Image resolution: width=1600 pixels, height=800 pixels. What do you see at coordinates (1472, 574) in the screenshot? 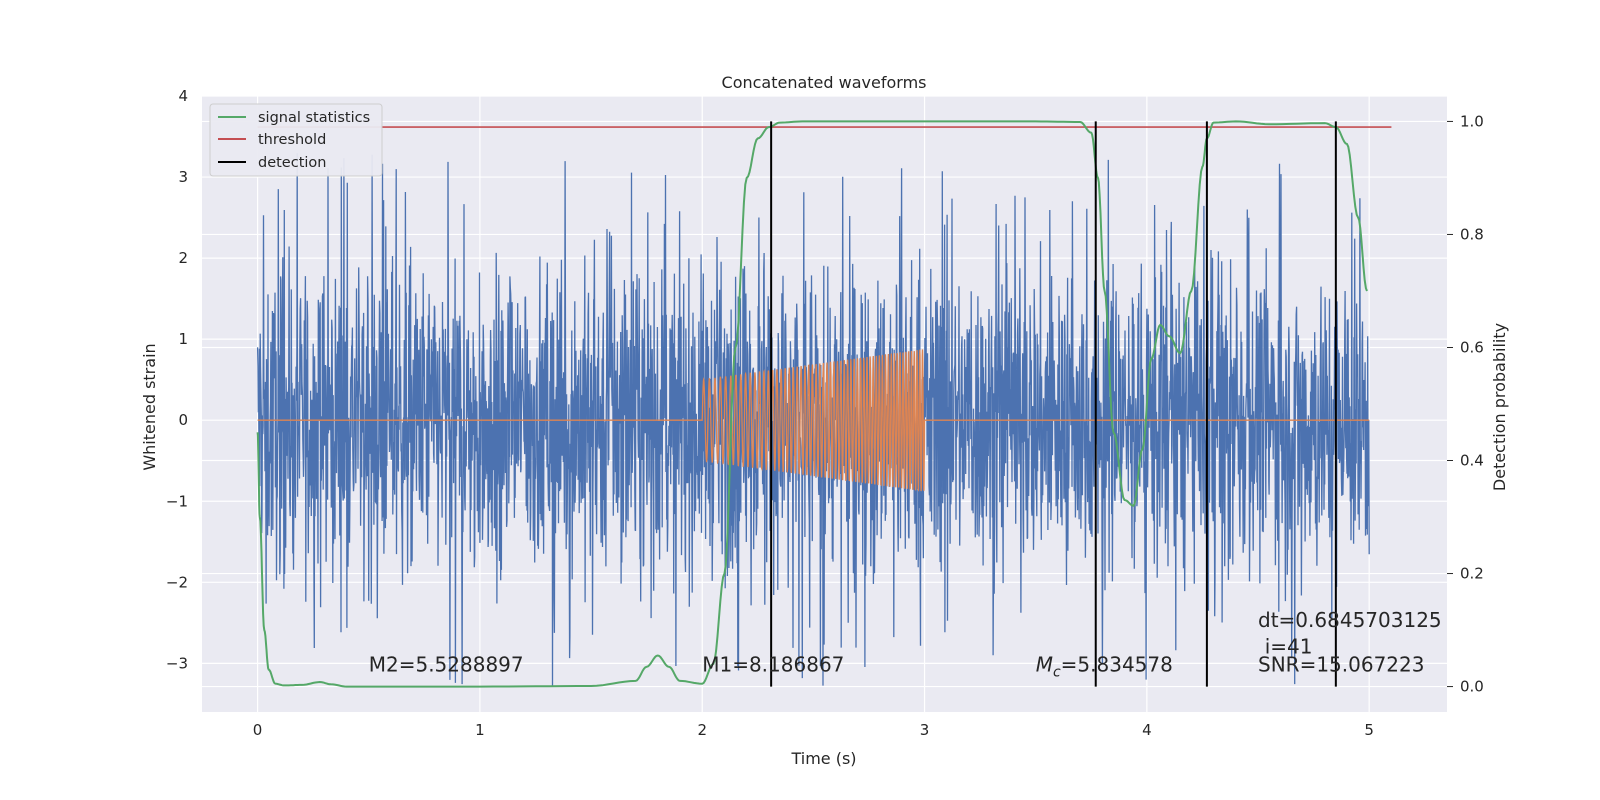
I see `y-right-tick-label-1: 0.2` at bounding box center [1472, 574].